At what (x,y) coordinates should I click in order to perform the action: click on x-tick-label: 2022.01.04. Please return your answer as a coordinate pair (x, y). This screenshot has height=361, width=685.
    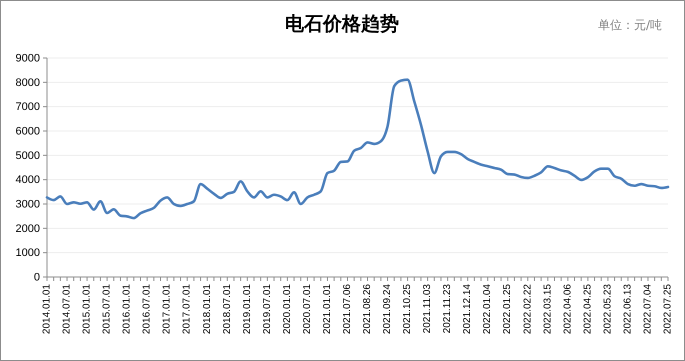
    Looking at the image, I should click on (488, 309).